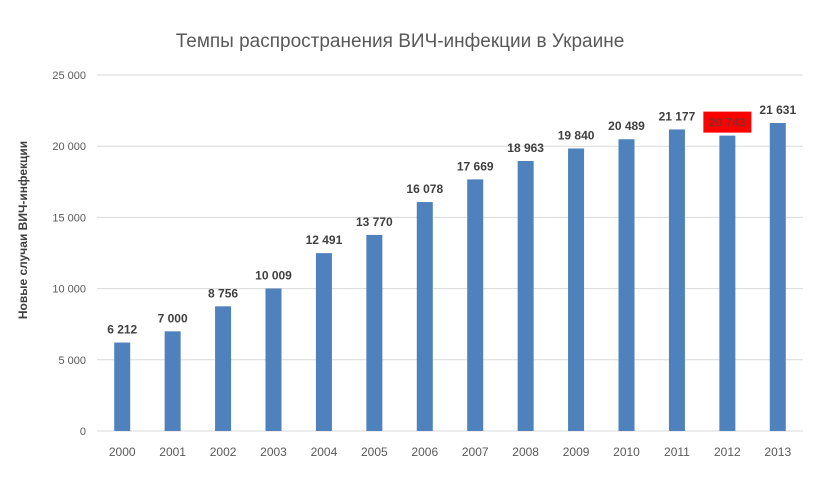  Describe the element at coordinates (324, 452) in the screenshot. I see `x-tick-label: 2004` at that location.